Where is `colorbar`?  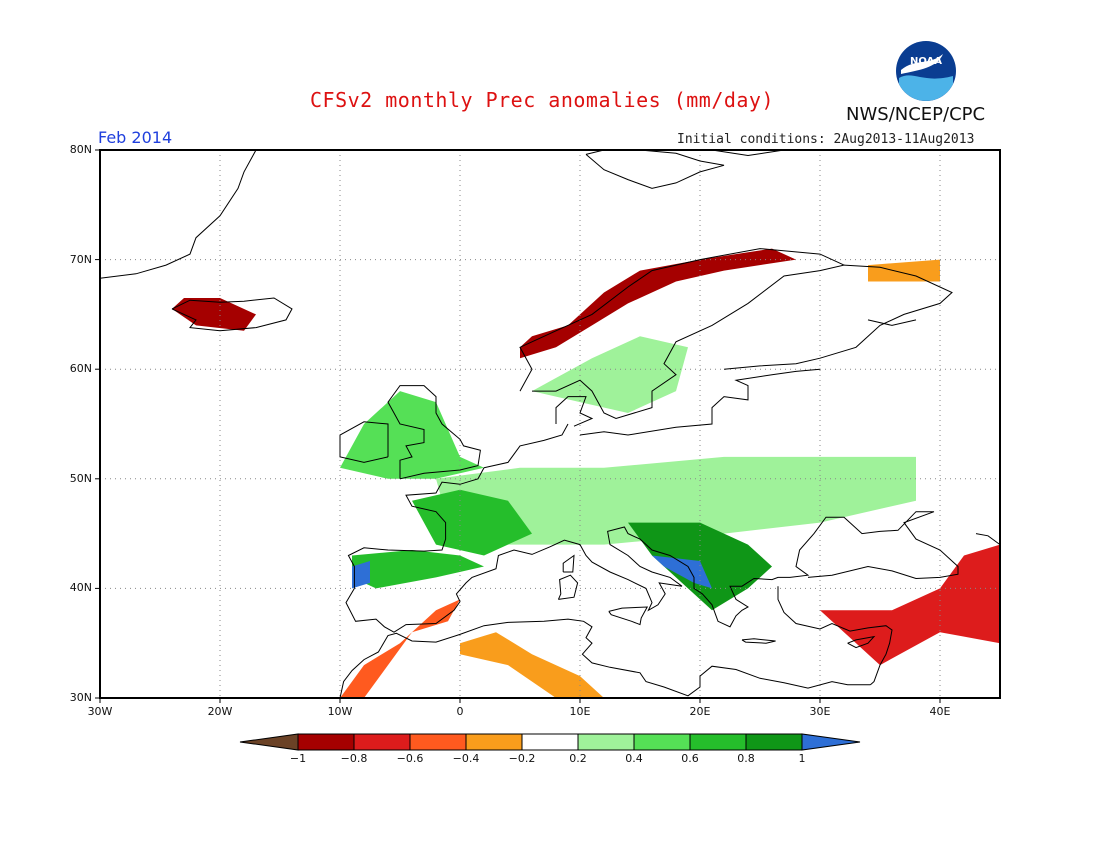
colorbar is located at coordinates (550, 742).